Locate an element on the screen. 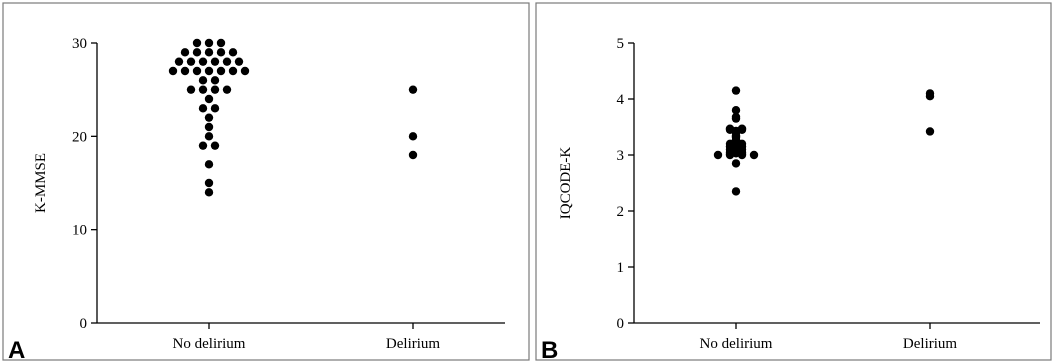 The width and height of the screenshot is (1054, 363). y-tick-label: 1 is located at coordinates (621, 268).